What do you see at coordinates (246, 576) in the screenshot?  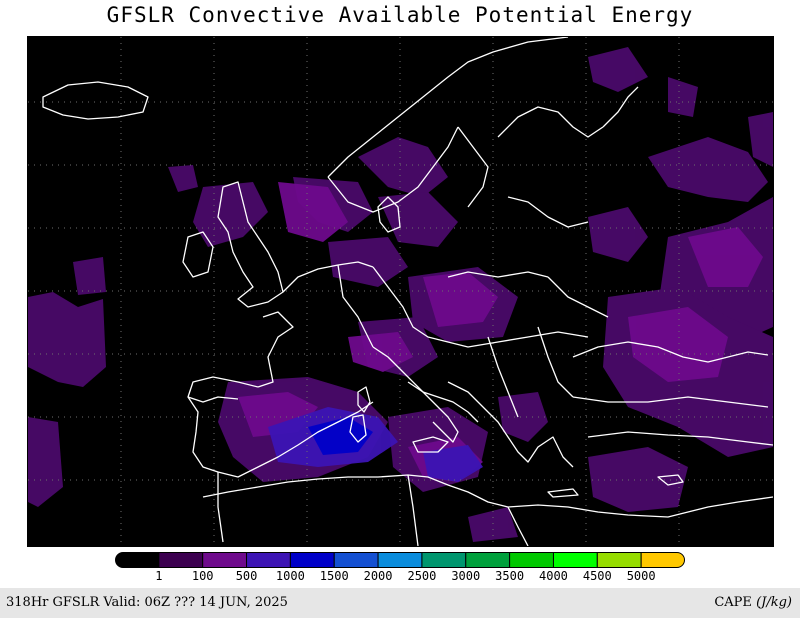 I see `colorbar-tick-label: 500` at bounding box center [246, 576].